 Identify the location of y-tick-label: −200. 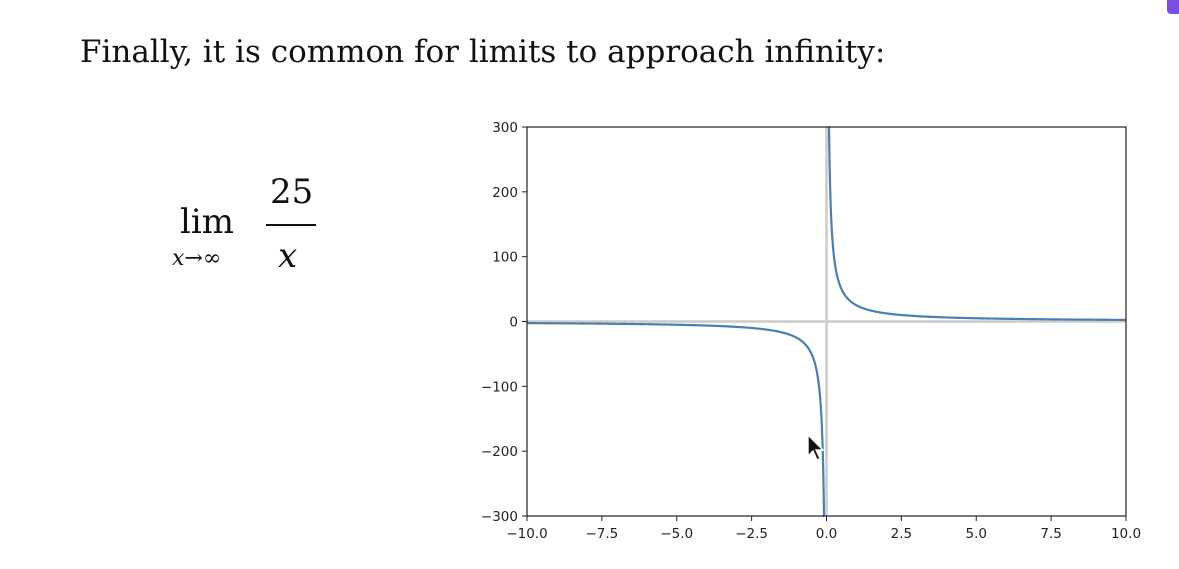
(499, 452).